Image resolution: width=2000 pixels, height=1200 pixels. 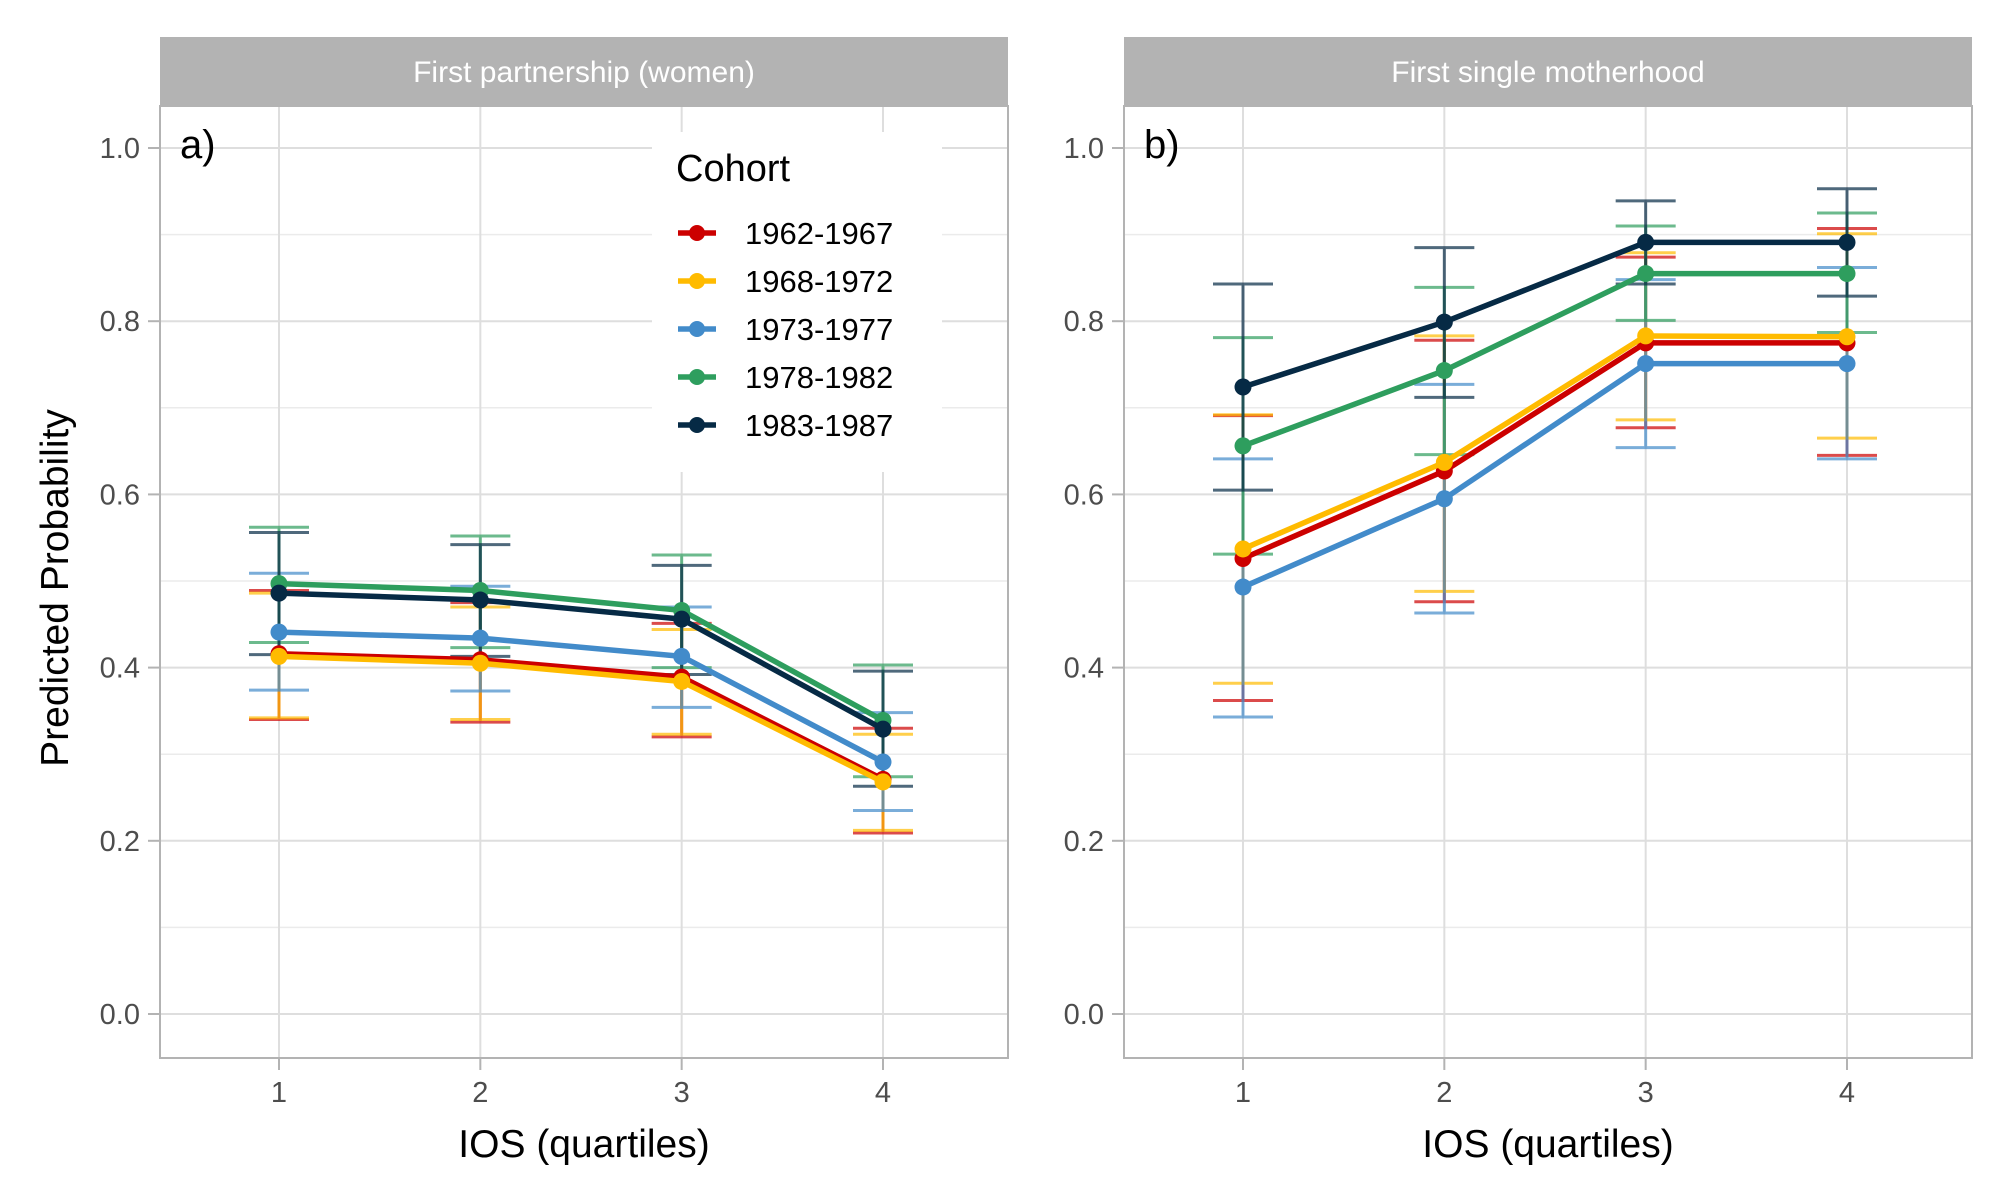 I want to click on x-axis-title-a: IOS (quartiles), so click(x=583, y=1144).